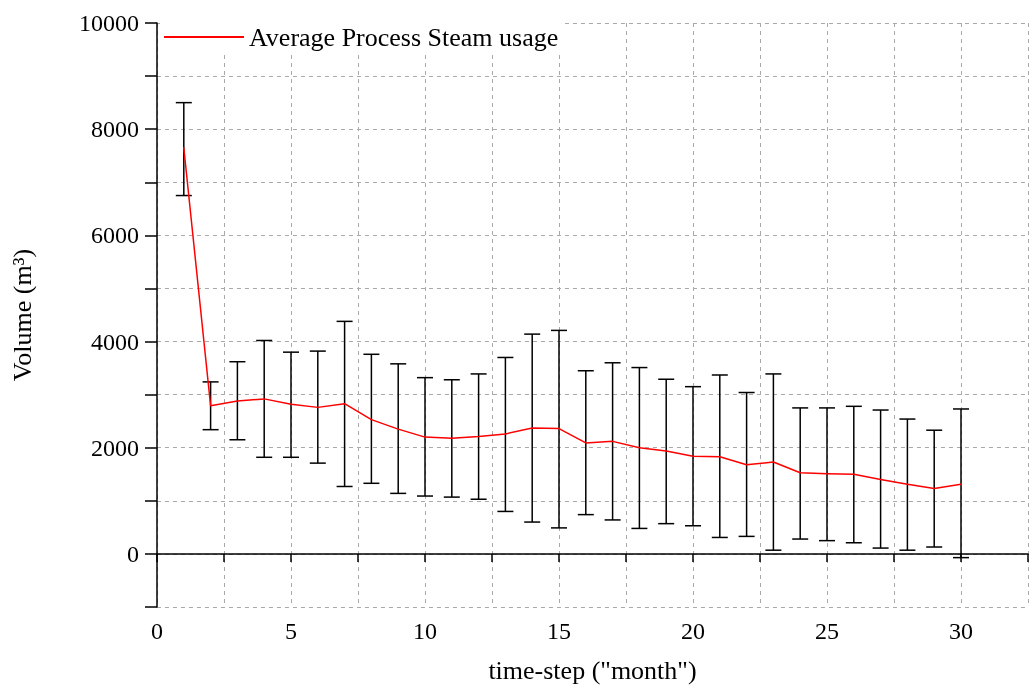 Image resolution: width=1029 pixels, height=696 pixels. I want to click on y-axis-title: Volume (m³), so click(22, 315).